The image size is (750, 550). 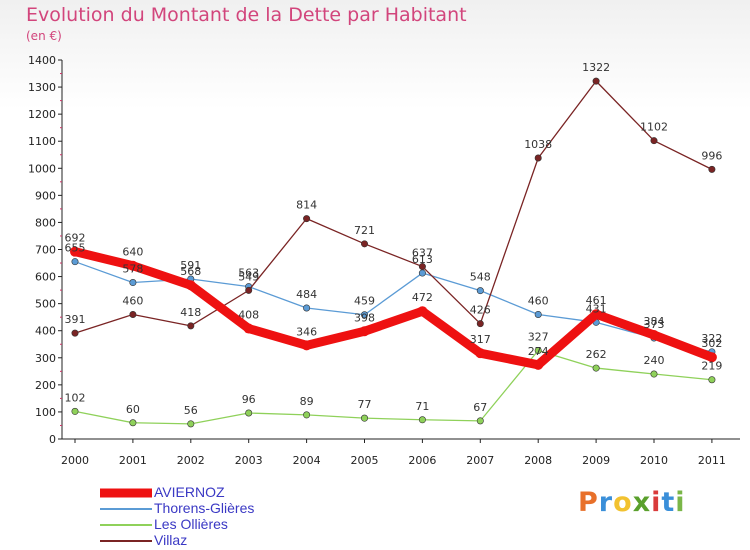 I want to click on data-label-thorens-gli-res: 373, so click(x=654, y=324).